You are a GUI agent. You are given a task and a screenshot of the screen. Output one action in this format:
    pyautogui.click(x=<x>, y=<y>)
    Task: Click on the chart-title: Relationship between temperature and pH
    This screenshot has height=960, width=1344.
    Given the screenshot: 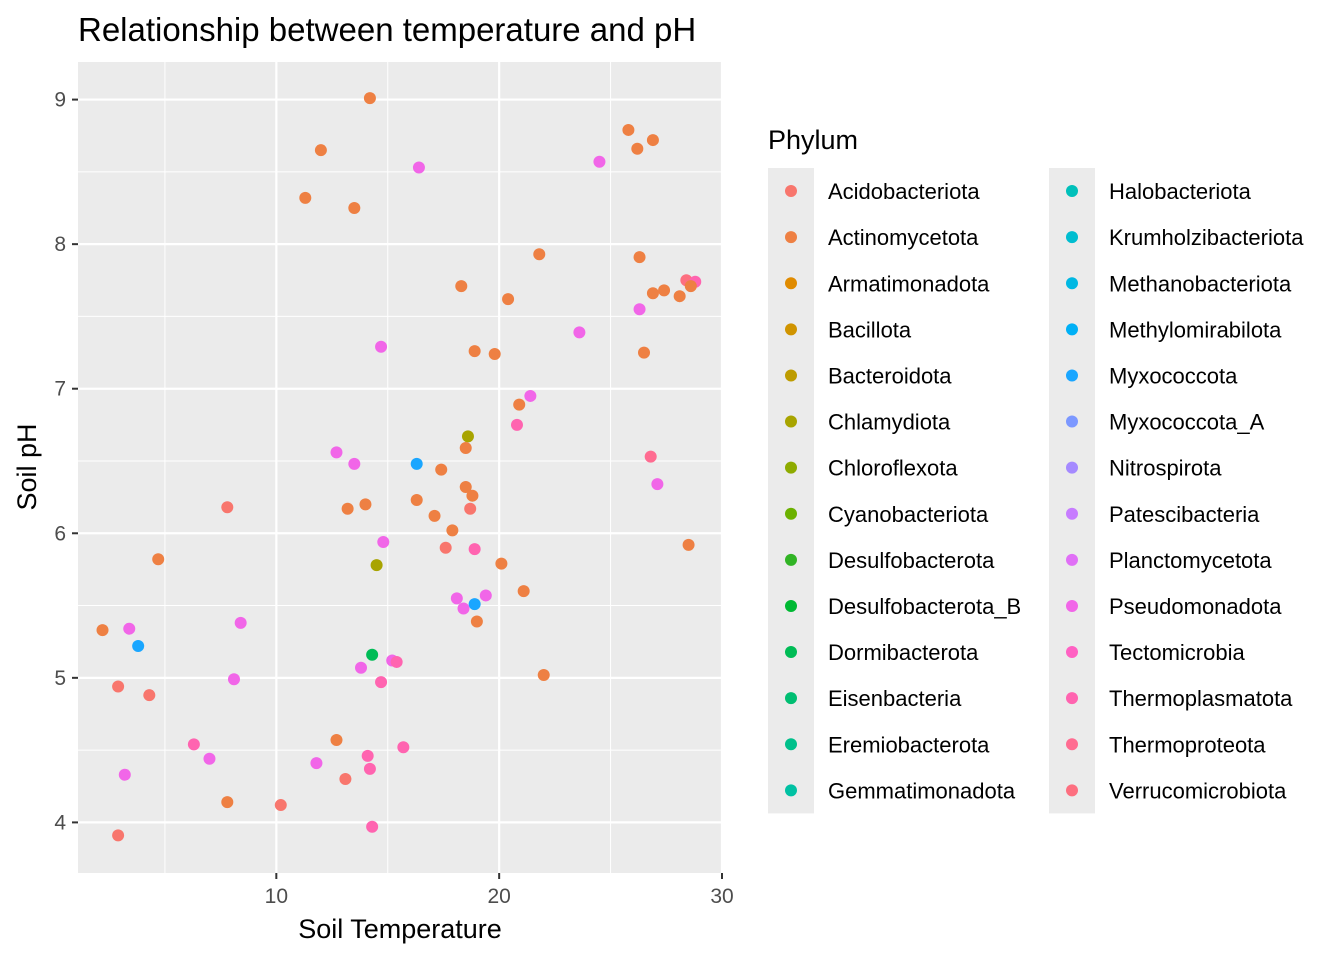 What is the action you would take?
    pyautogui.click(x=387, y=29)
    